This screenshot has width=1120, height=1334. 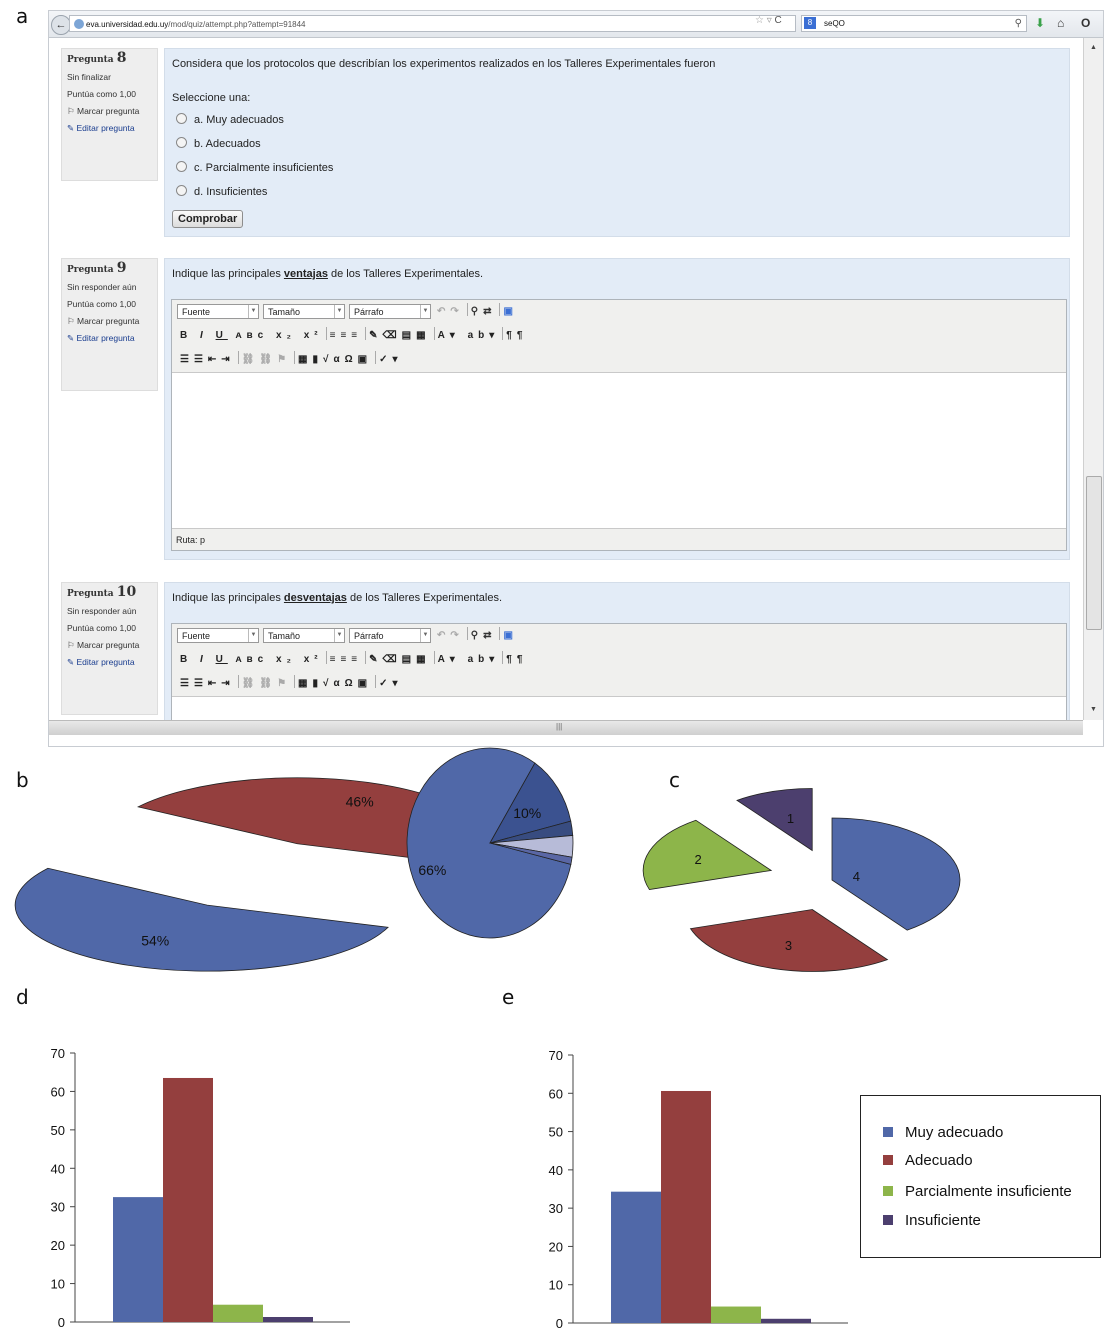 I want to click on pie-c-slice-label: 3, so click(x=788, y=945).